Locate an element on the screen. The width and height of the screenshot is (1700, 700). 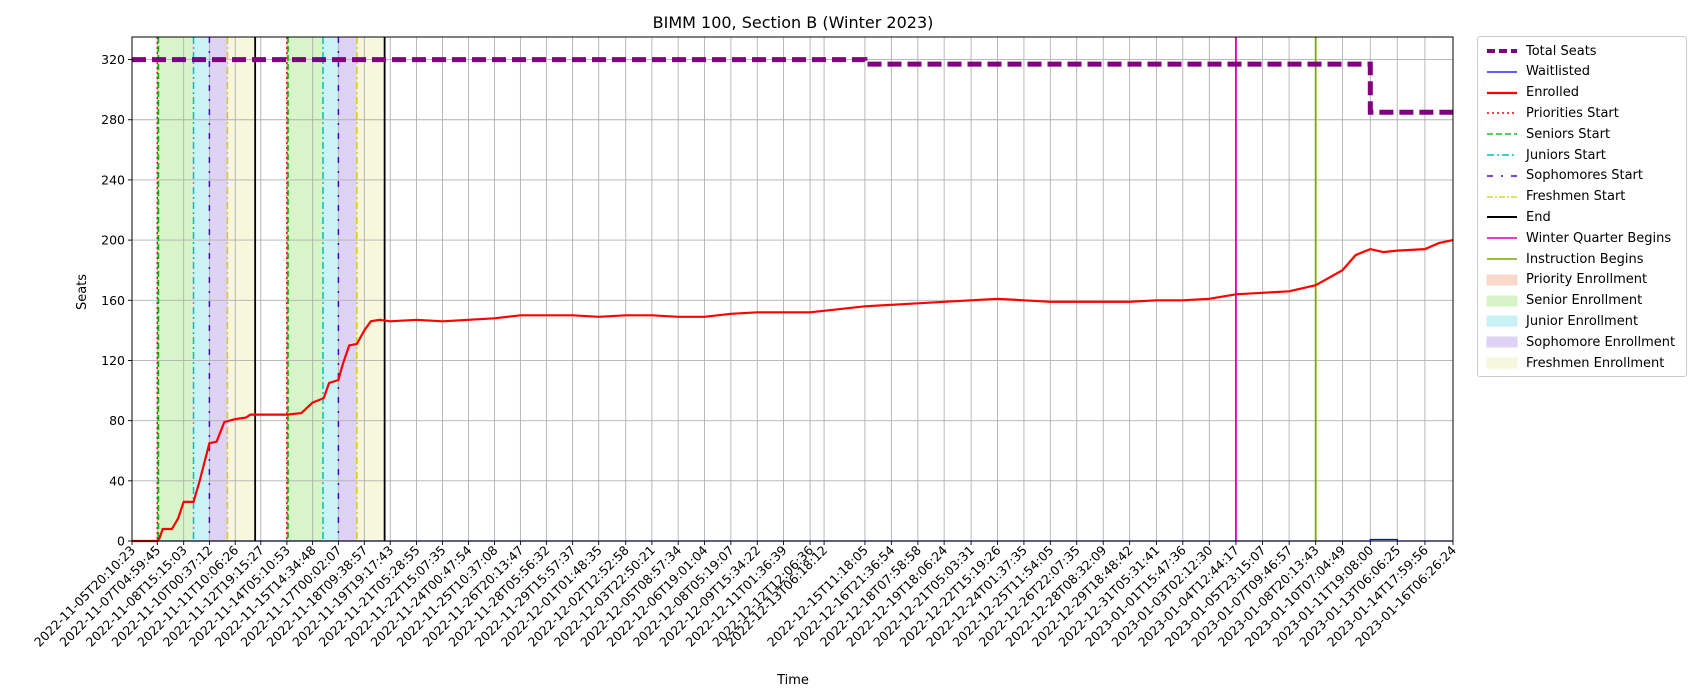
legend-item: Priority Enrollment is located at coordinates (1566, 280).